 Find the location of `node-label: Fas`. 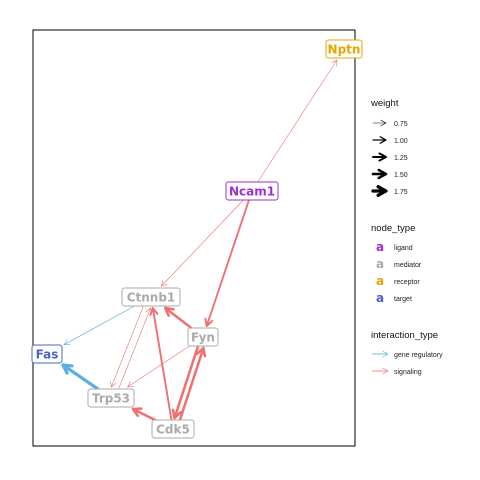

node-label: Fas is located at coordinates (47, 354).